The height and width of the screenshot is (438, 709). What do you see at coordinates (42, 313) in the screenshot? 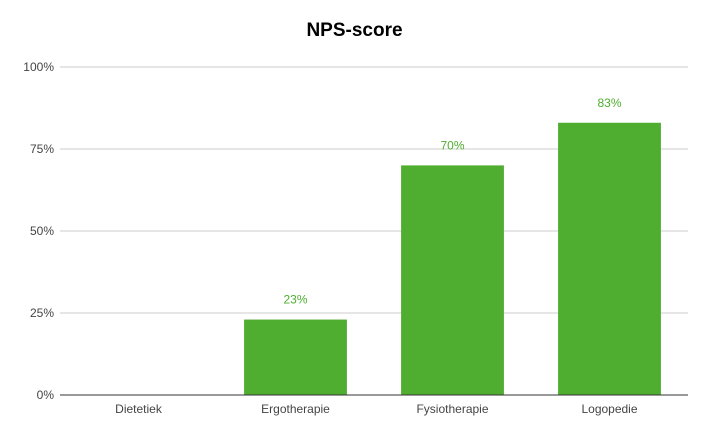
I see `y-tick-label: 25%` at bounding box center [42, 313].